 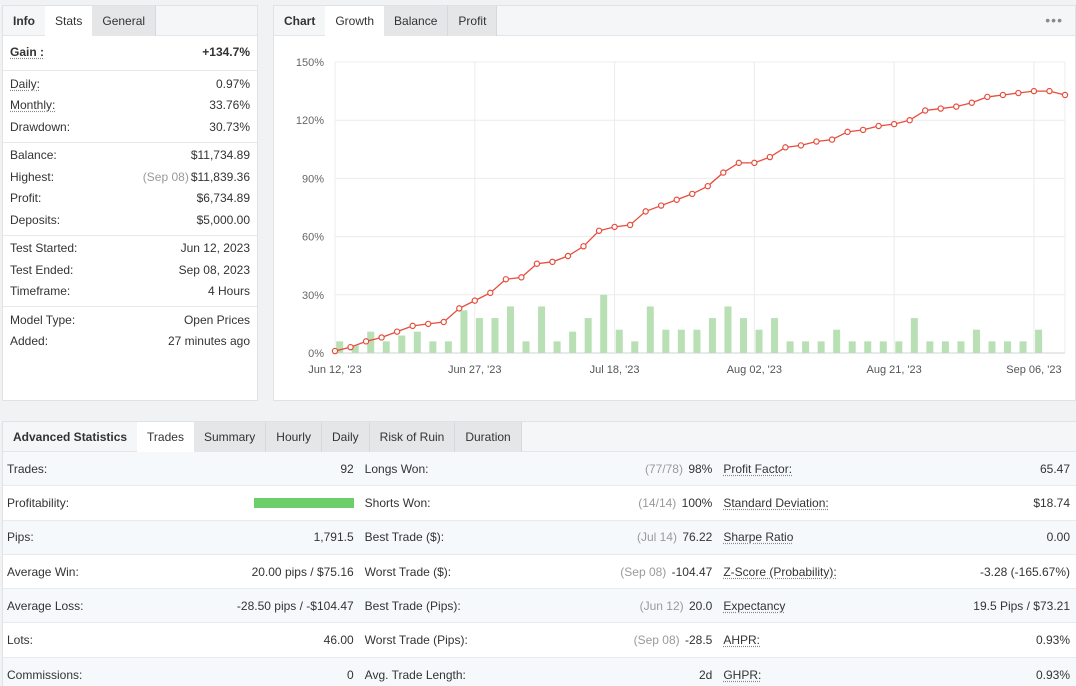 I want to click on standard-deviation-row: Standard Deviation: $18.74, so click(x=896, y=503).